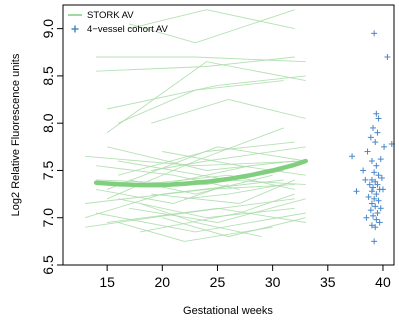 This screenshot has width=399, height=320. I want to click on legend-label: STORK AV, so click(110, 15).